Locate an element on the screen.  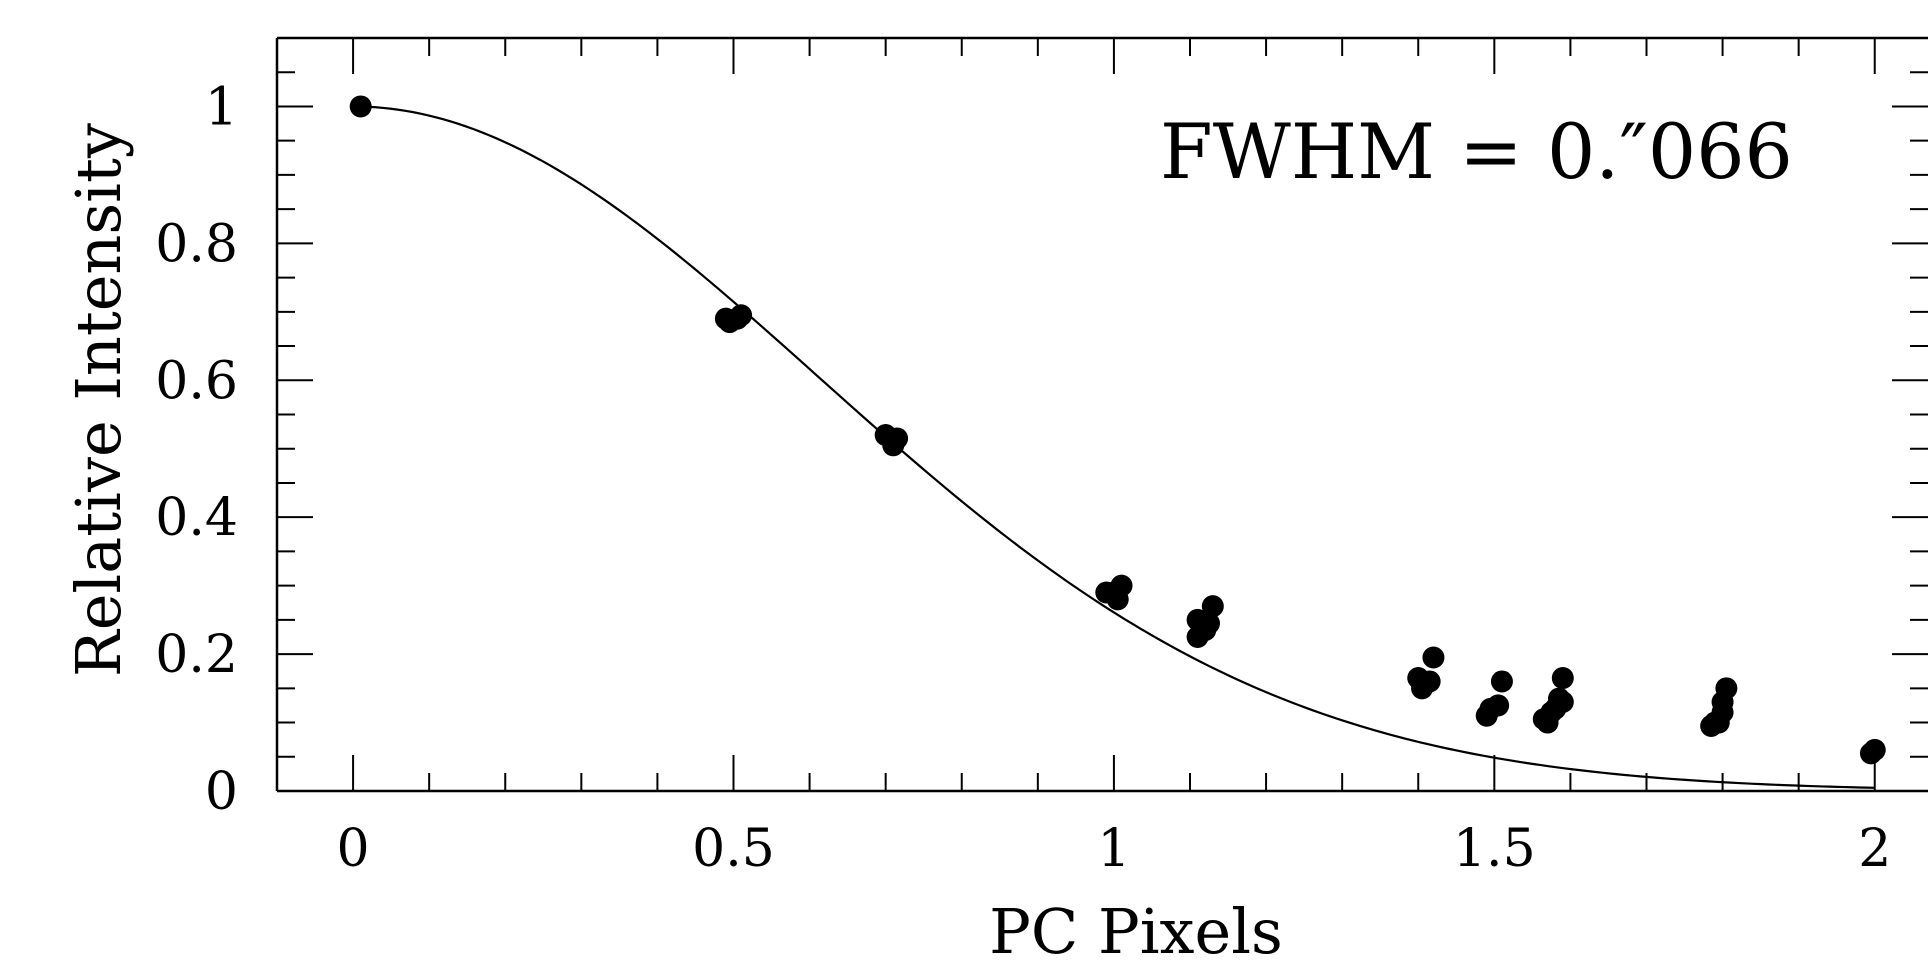
x-tick-label: 0.5 is located at coordinates (733, 849).